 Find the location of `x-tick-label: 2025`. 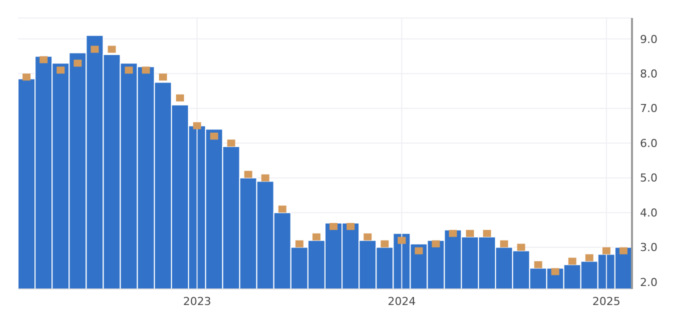

x-tick-label: 2025 is located at coordinates (606, 301).